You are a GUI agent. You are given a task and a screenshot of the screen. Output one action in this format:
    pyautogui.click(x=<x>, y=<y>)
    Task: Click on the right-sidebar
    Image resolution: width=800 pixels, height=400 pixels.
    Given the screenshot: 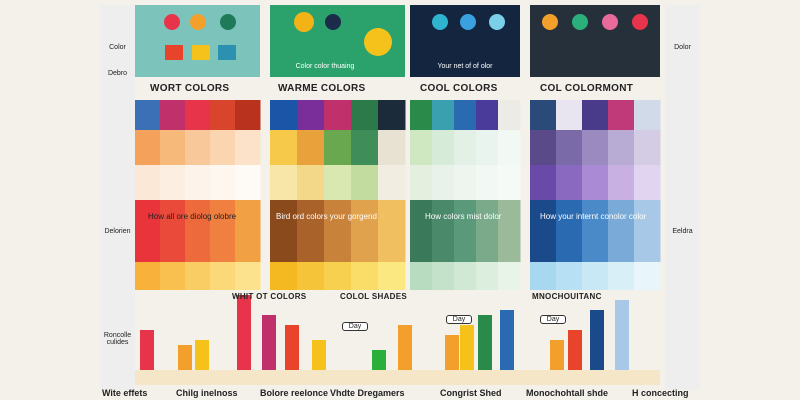 What is the action you would take?
    pyautogui.click(x=682, y=197)
    